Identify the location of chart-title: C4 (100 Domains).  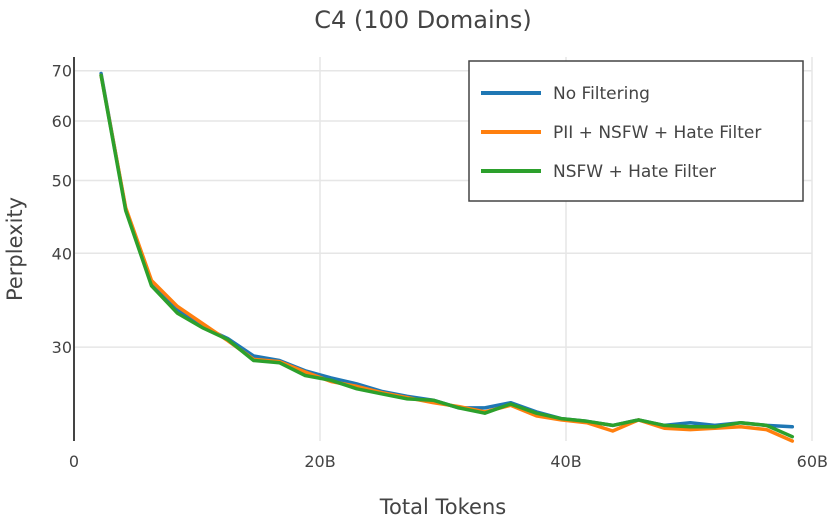
(422, 20).